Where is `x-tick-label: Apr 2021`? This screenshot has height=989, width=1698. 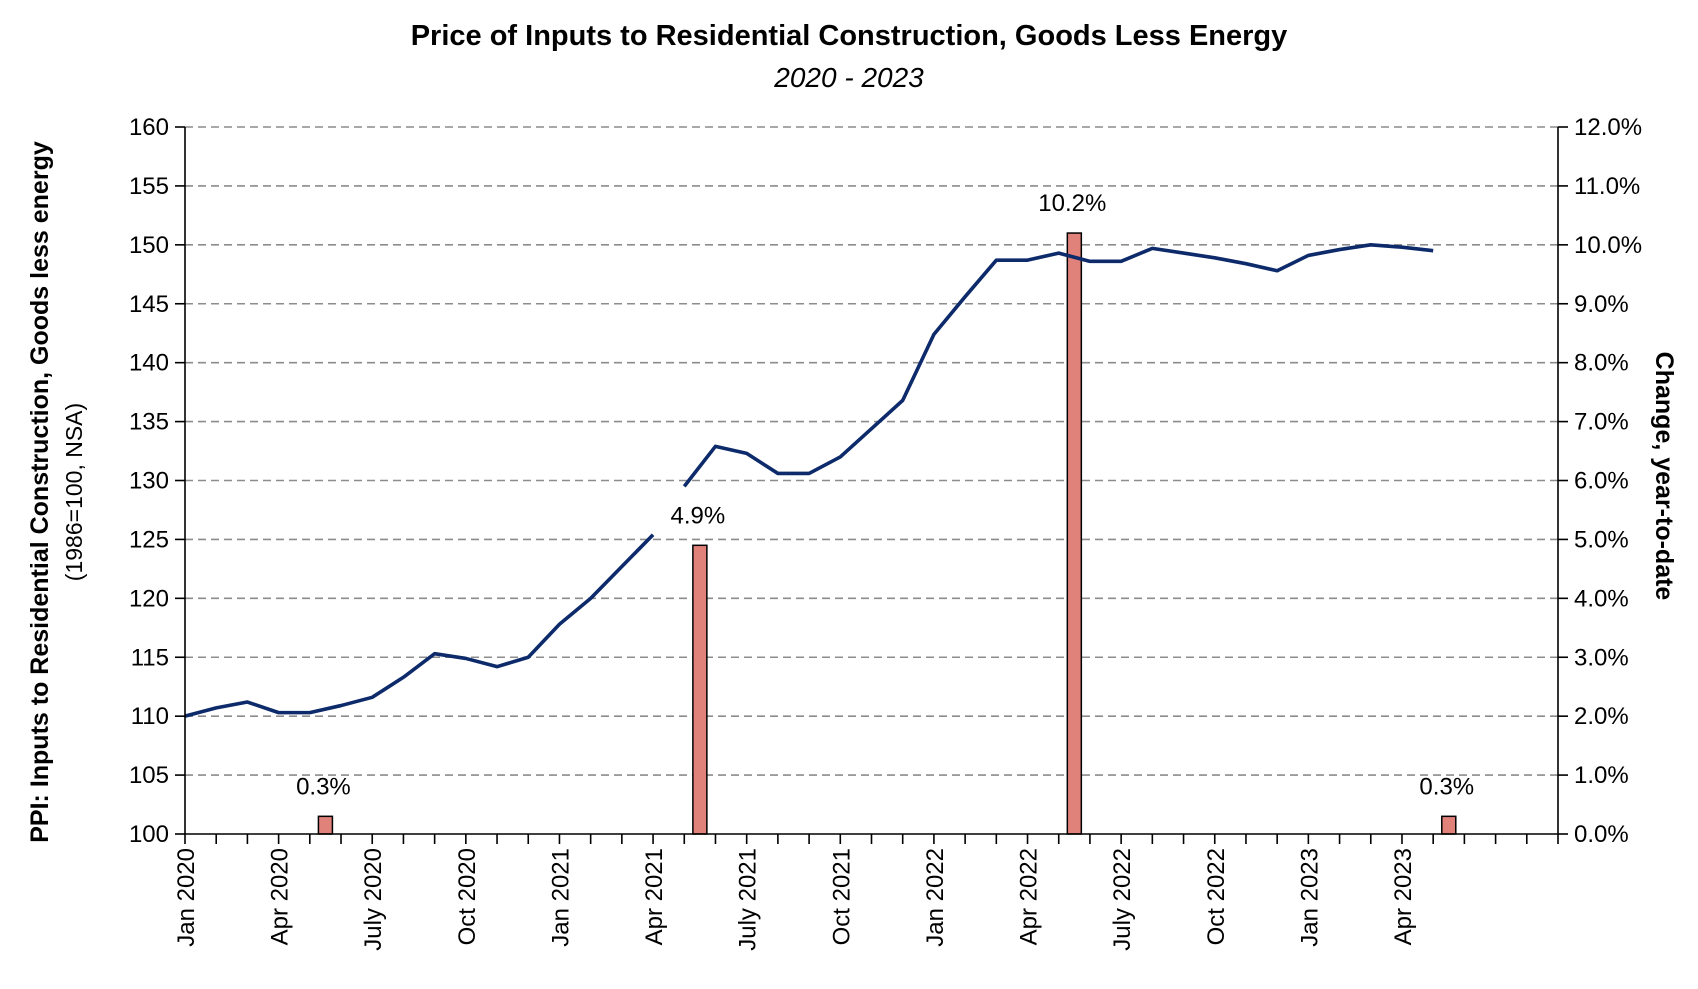
x-tick-label: Apr 2021 is located at coordinates (654, 896).